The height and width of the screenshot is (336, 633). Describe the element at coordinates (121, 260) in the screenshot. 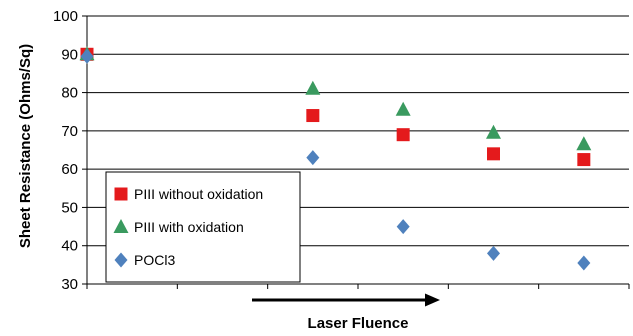

I see `legend-marker-pocl3` at that location.